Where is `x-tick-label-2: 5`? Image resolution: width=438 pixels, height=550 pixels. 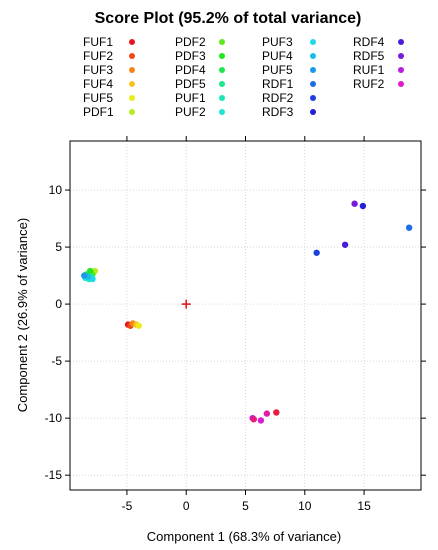
x-tick-label-2: 5 is located at coordinates (245, 506).